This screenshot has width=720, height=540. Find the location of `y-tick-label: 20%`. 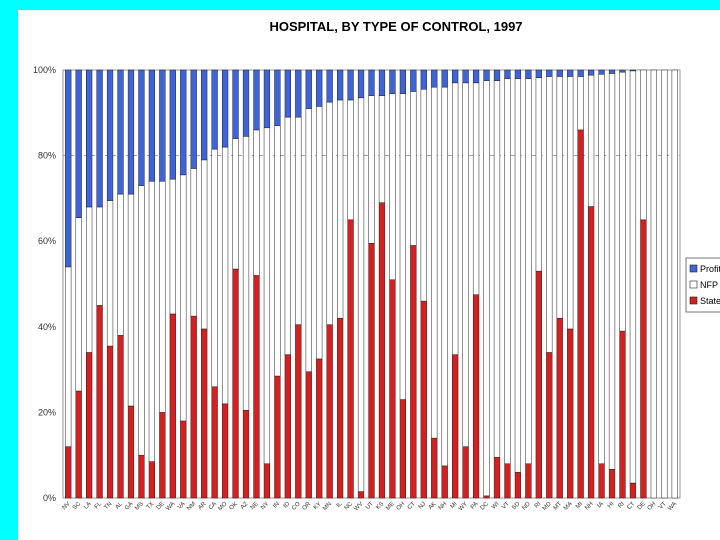

y-tick-label: 20% is located at coordinates (47, 412).